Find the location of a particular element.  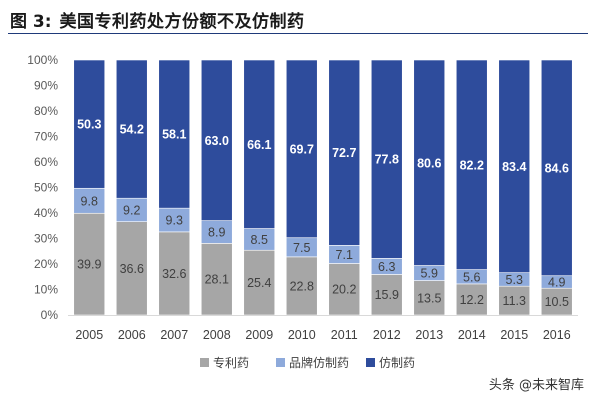

y-tick-label: 50% is located at coordinates (46, 188).